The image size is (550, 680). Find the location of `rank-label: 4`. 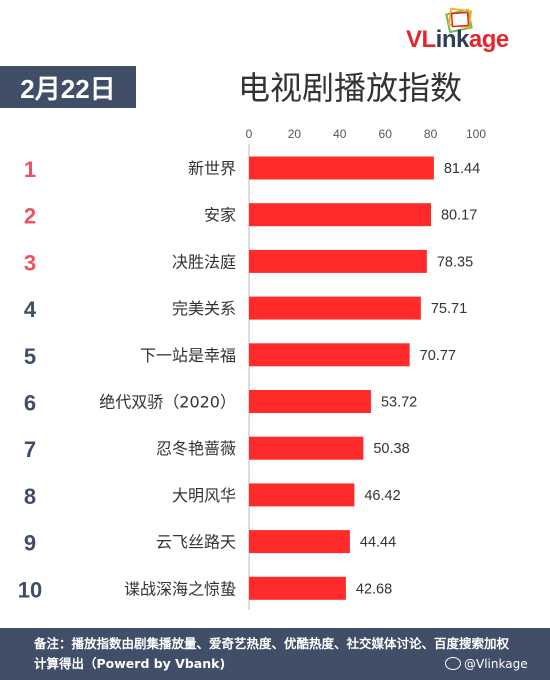

rank-label: 4 is located at coordinates (30, 309).